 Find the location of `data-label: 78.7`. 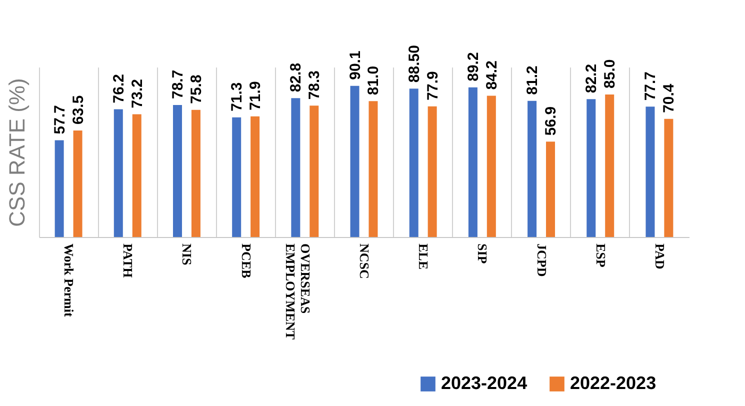

data-label: 78.7 is located at coordinates (177, 85).